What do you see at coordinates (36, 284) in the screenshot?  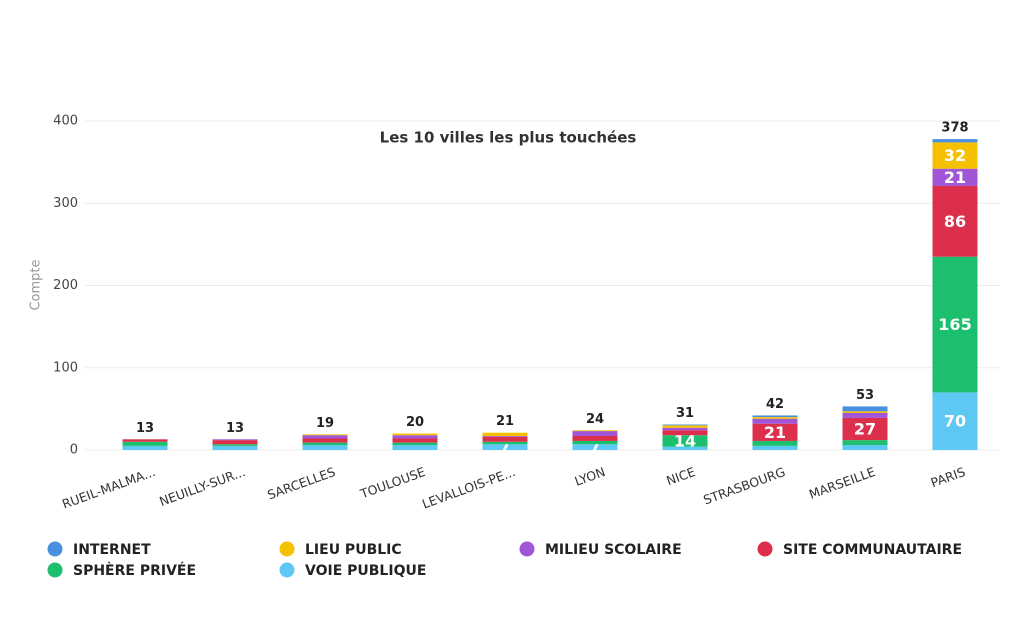 I see `y-axis-label: Compte` at bounding box center [36, 284].